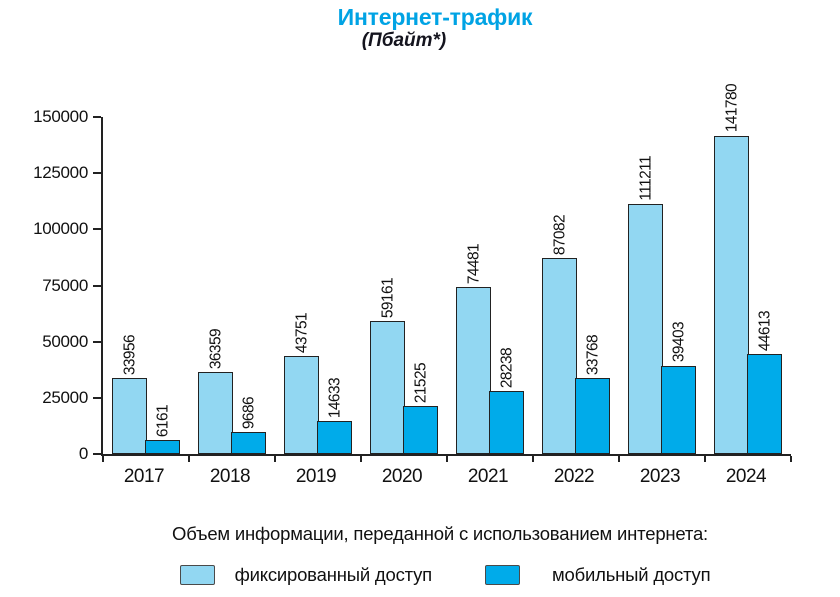  What do you see at coordinates (645, 305) in the screenshot?
I see `bar-fixed-access-2023: 111211` at bounding box center [645, 305].